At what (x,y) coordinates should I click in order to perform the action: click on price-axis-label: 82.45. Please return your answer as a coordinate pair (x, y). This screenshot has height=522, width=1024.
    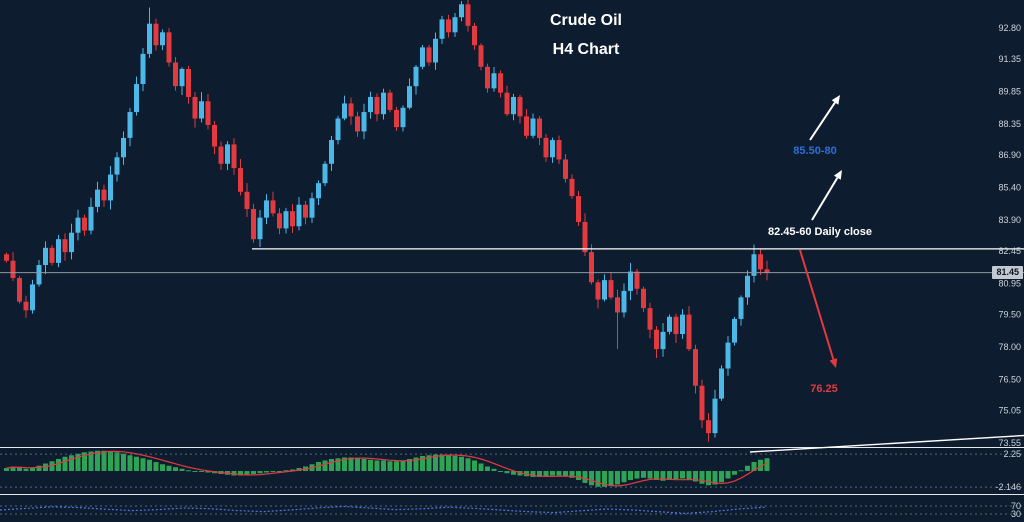
    Looking at the image, I should click on (1009, 251).